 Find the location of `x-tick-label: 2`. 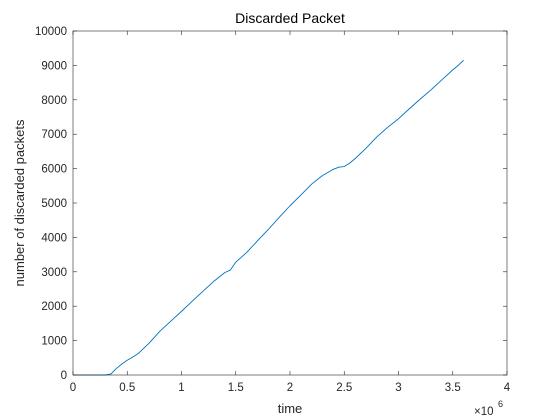

x-tick-label: 2 is located at coordinates (290, 388).